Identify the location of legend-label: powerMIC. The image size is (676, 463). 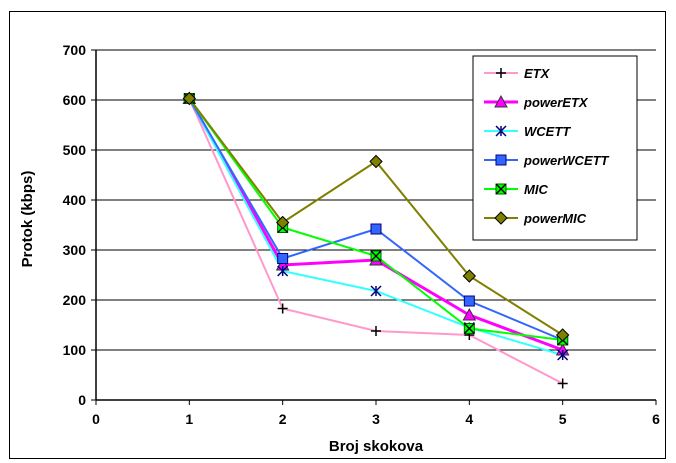
(555, 218).